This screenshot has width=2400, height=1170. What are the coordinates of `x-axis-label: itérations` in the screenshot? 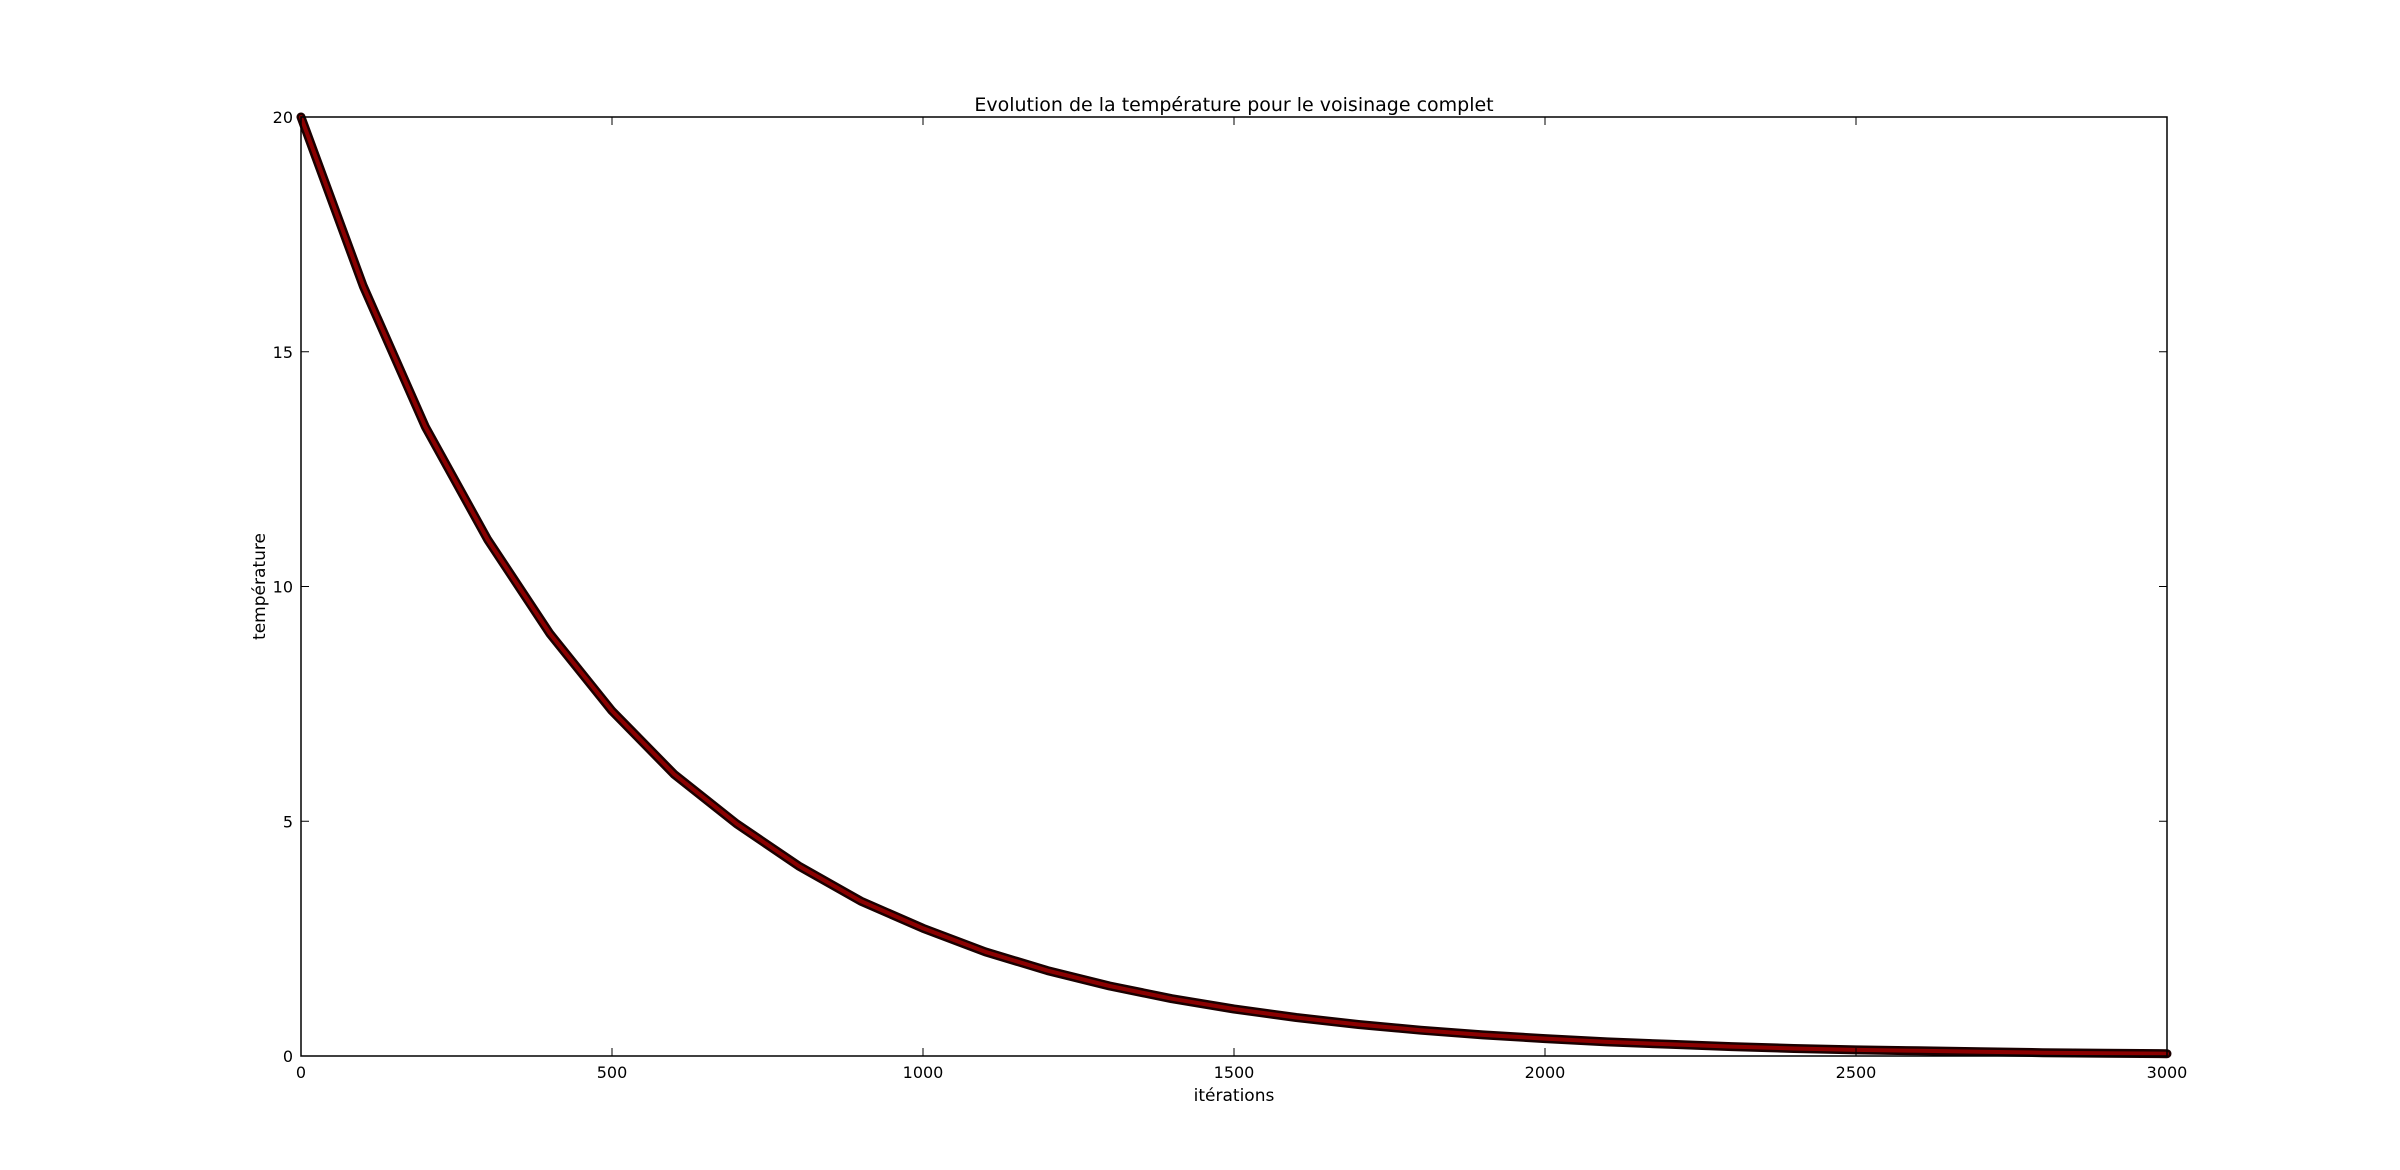 It's located at (1234, 1096).